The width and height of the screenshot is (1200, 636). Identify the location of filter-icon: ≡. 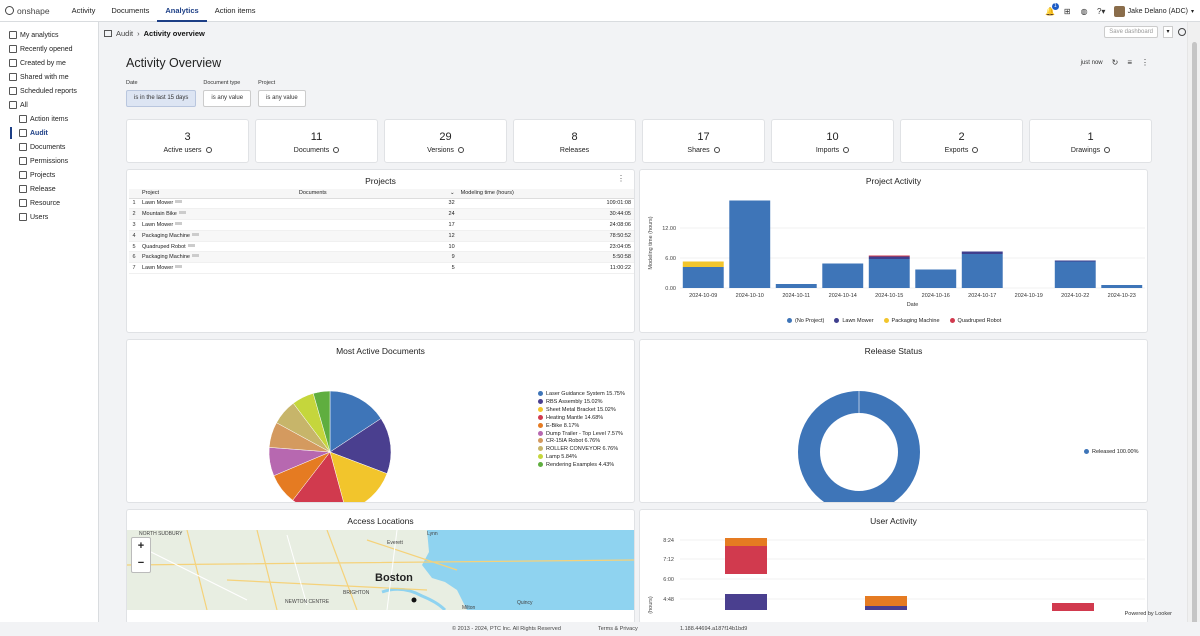
(1129, 62).